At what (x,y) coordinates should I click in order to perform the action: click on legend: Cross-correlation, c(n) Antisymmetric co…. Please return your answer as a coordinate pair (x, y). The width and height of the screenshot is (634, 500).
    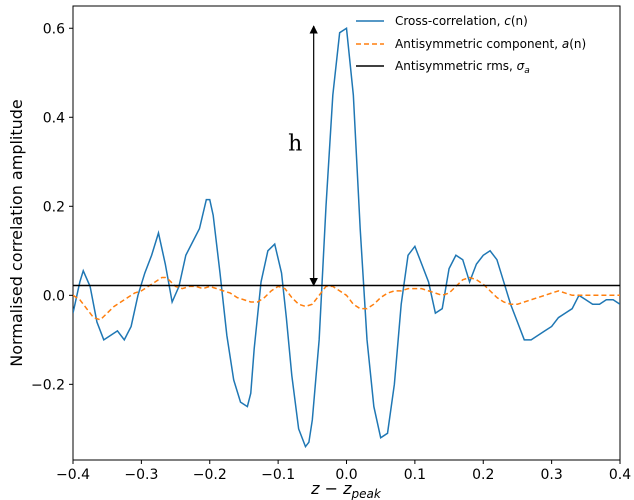
    Looking at the image, I should click on (471, 45).